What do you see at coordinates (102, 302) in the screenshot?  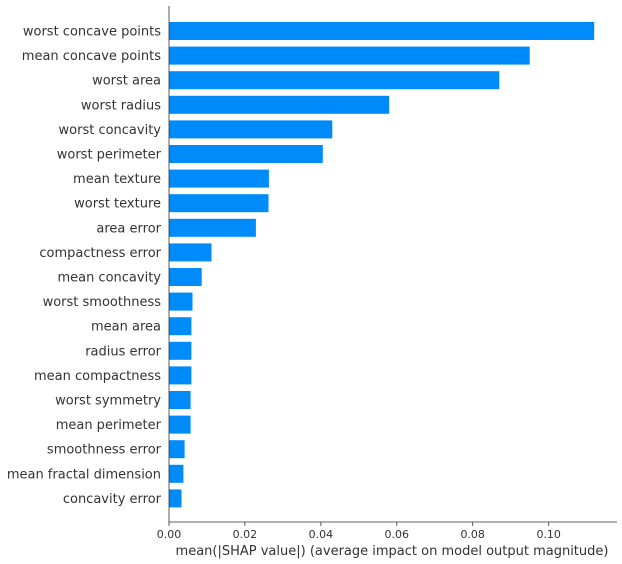 I see `category-label: worst smoothness` at bounding box center [102, 302].